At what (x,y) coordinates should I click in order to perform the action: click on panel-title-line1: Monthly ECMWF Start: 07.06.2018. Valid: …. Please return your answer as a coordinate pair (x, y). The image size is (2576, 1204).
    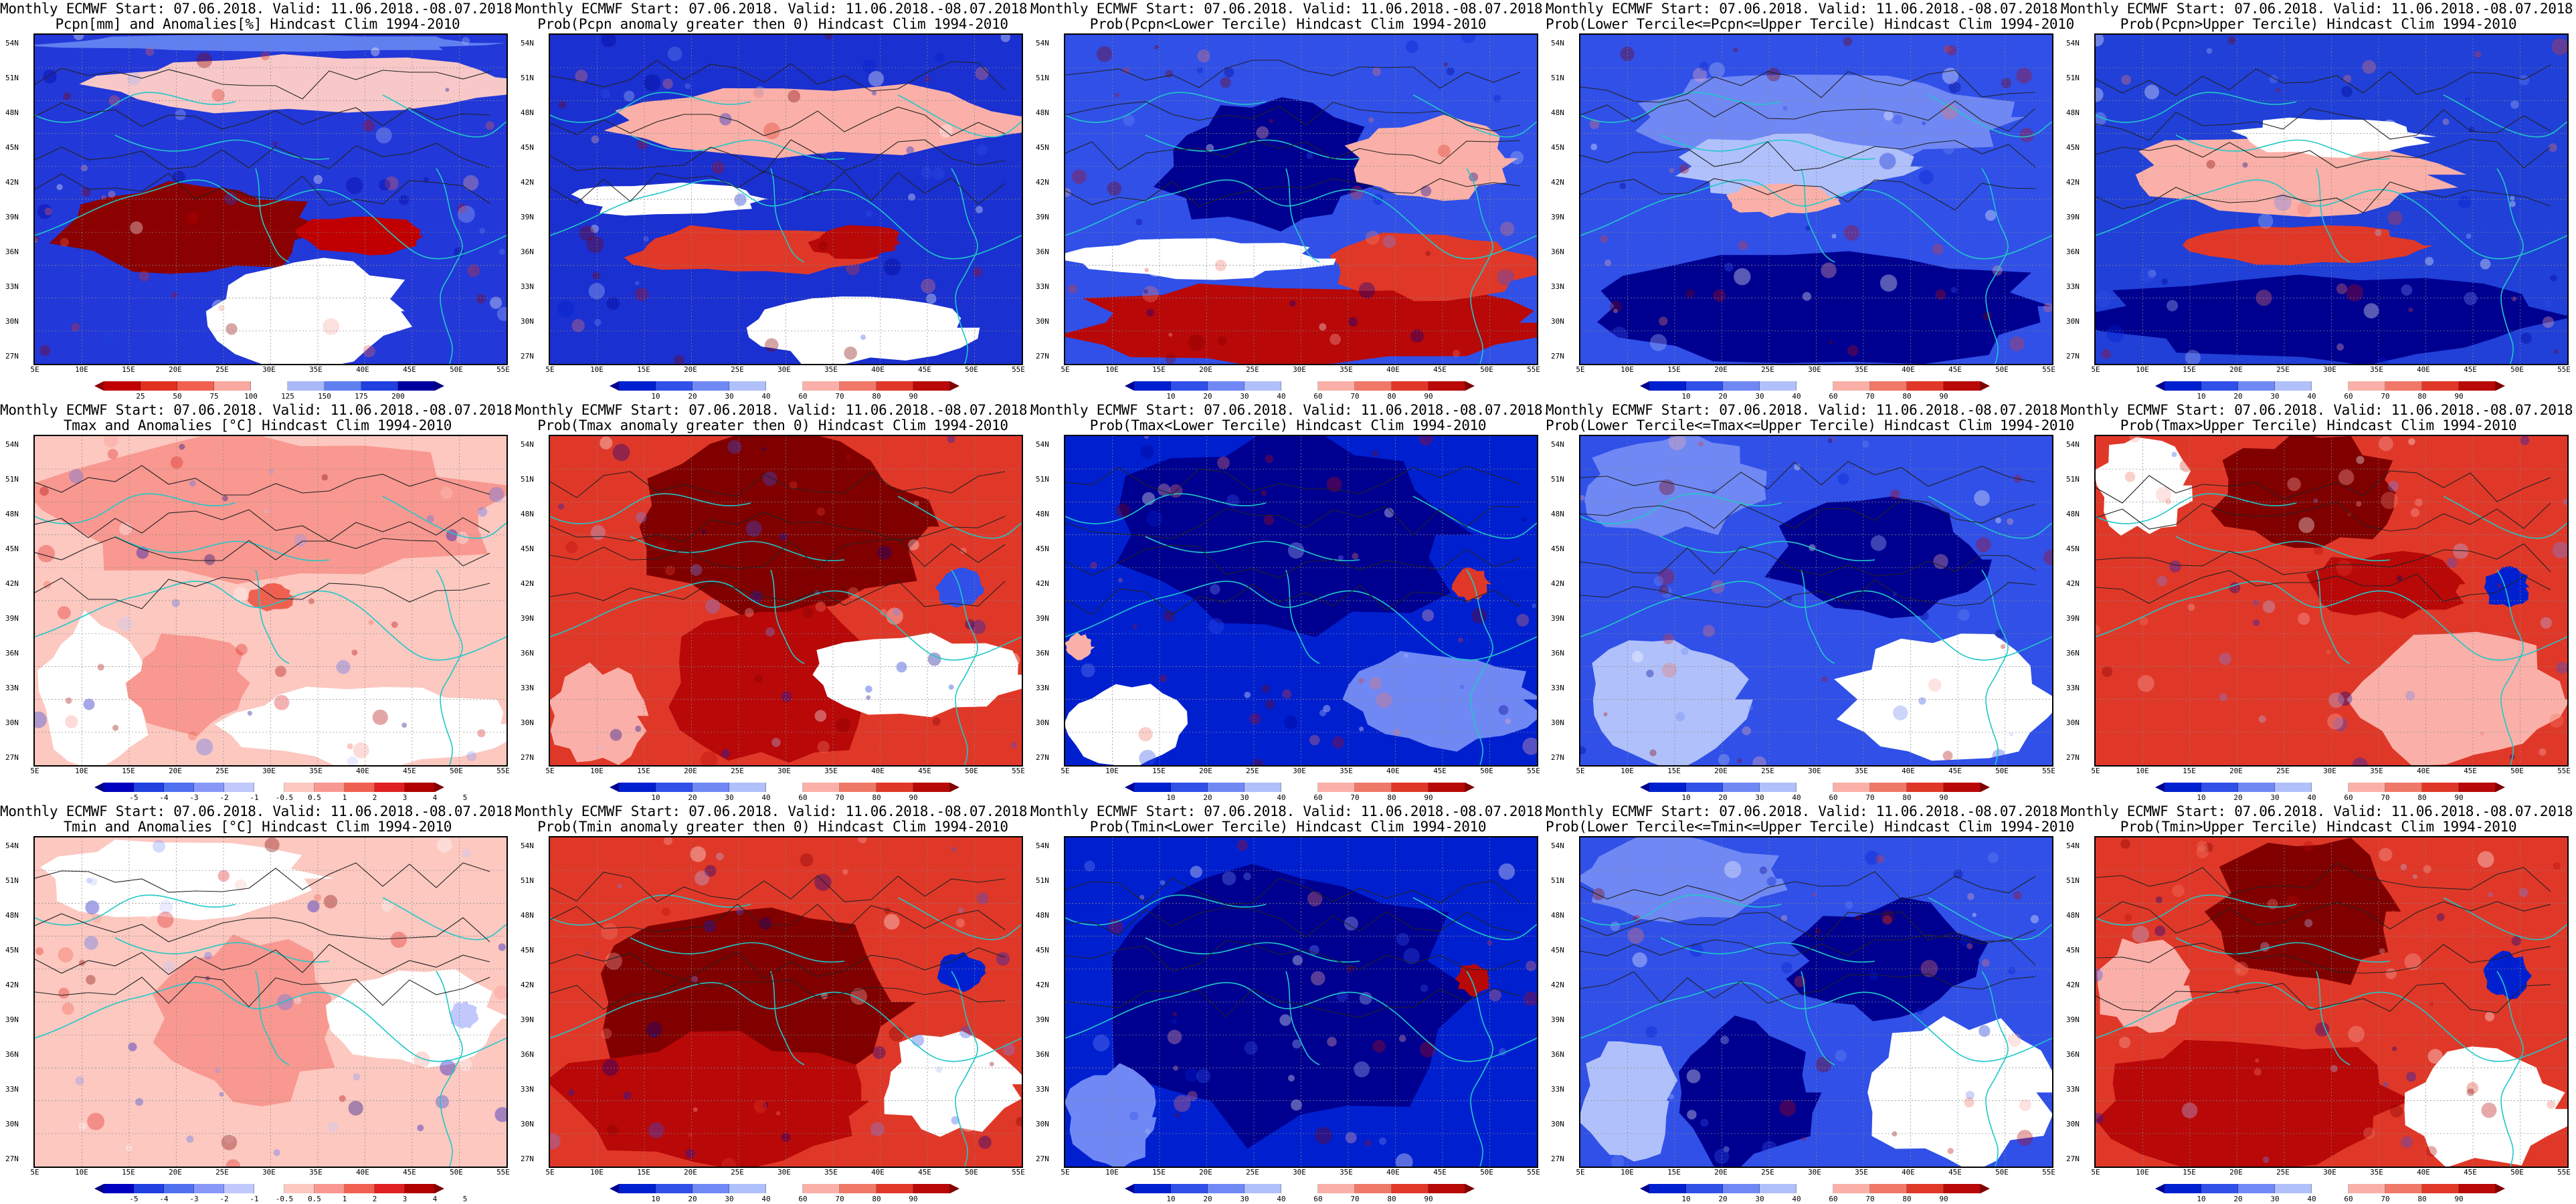
    Looking at the image, I should click on (1290, 811).